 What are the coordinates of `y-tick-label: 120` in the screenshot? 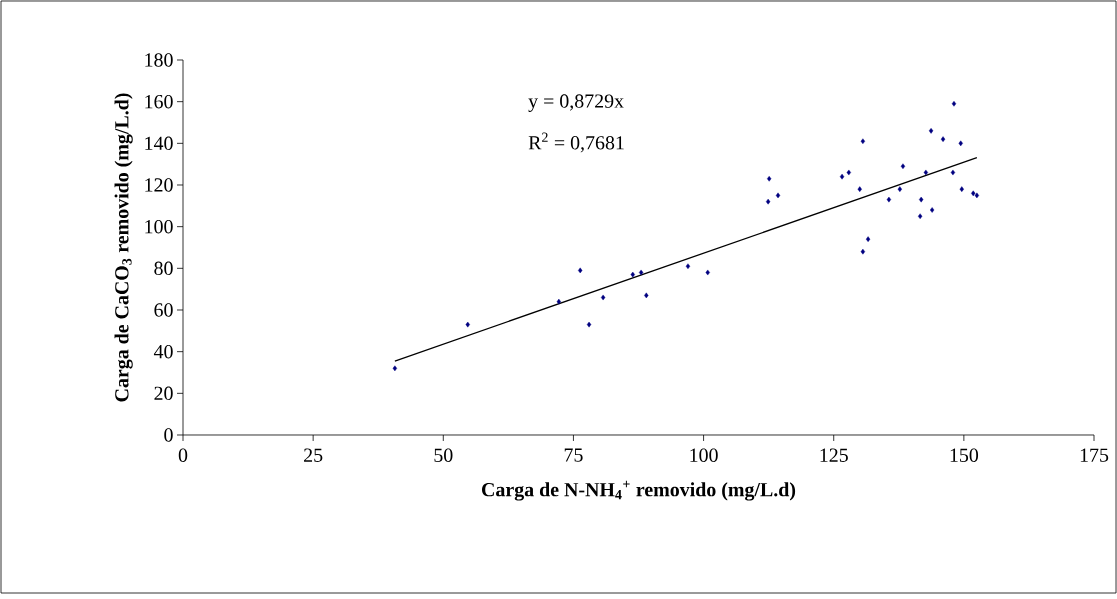 It's located at (159, 185).